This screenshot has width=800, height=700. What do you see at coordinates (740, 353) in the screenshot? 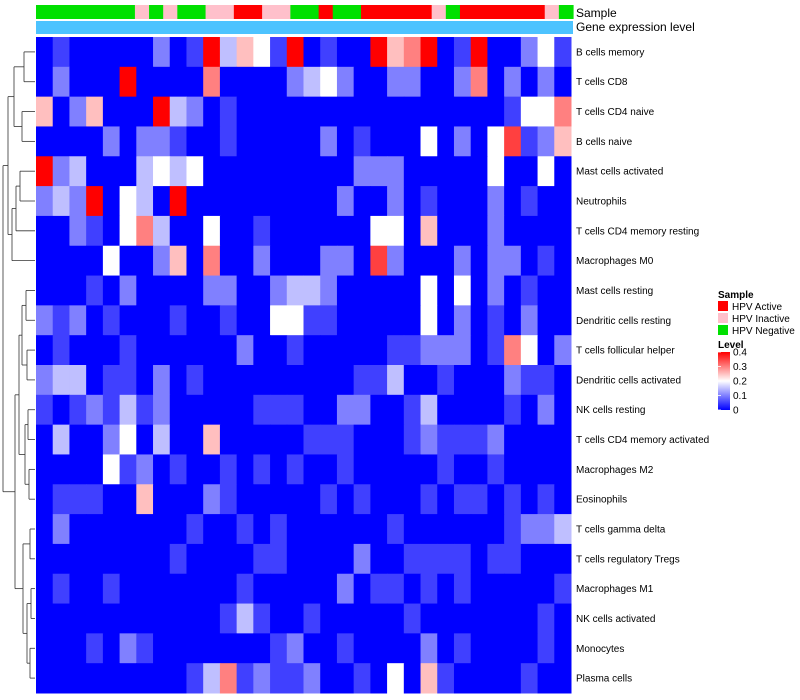
I see `legend-tick-label: 0.4` at bounding box center [740, 353].